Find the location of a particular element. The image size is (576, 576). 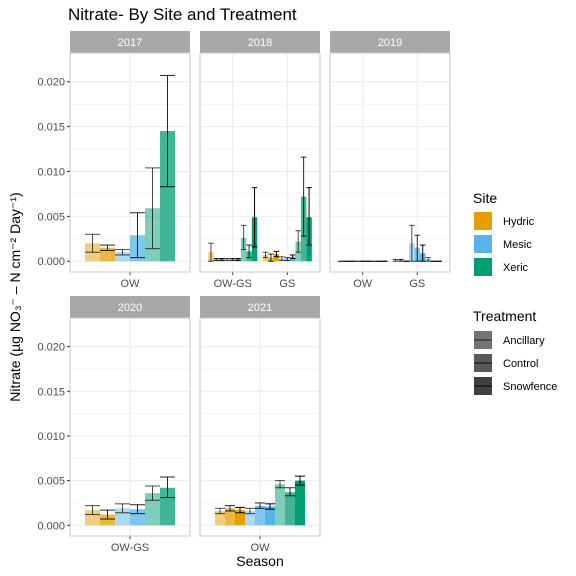

errorbar-2021-OW-Mesic-Snowfence is located at coordinates (270, 506).